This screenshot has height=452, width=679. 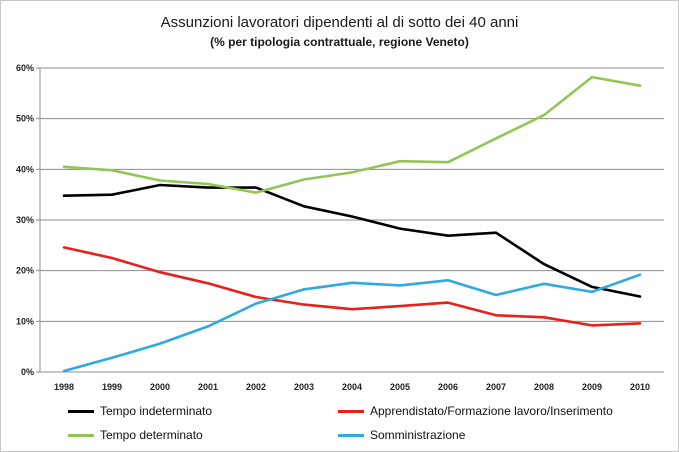 What do you see at coordinates (496, 387) in the screenshot?
I see `x-tick-label: 2007` at bounding box center [496, 387].